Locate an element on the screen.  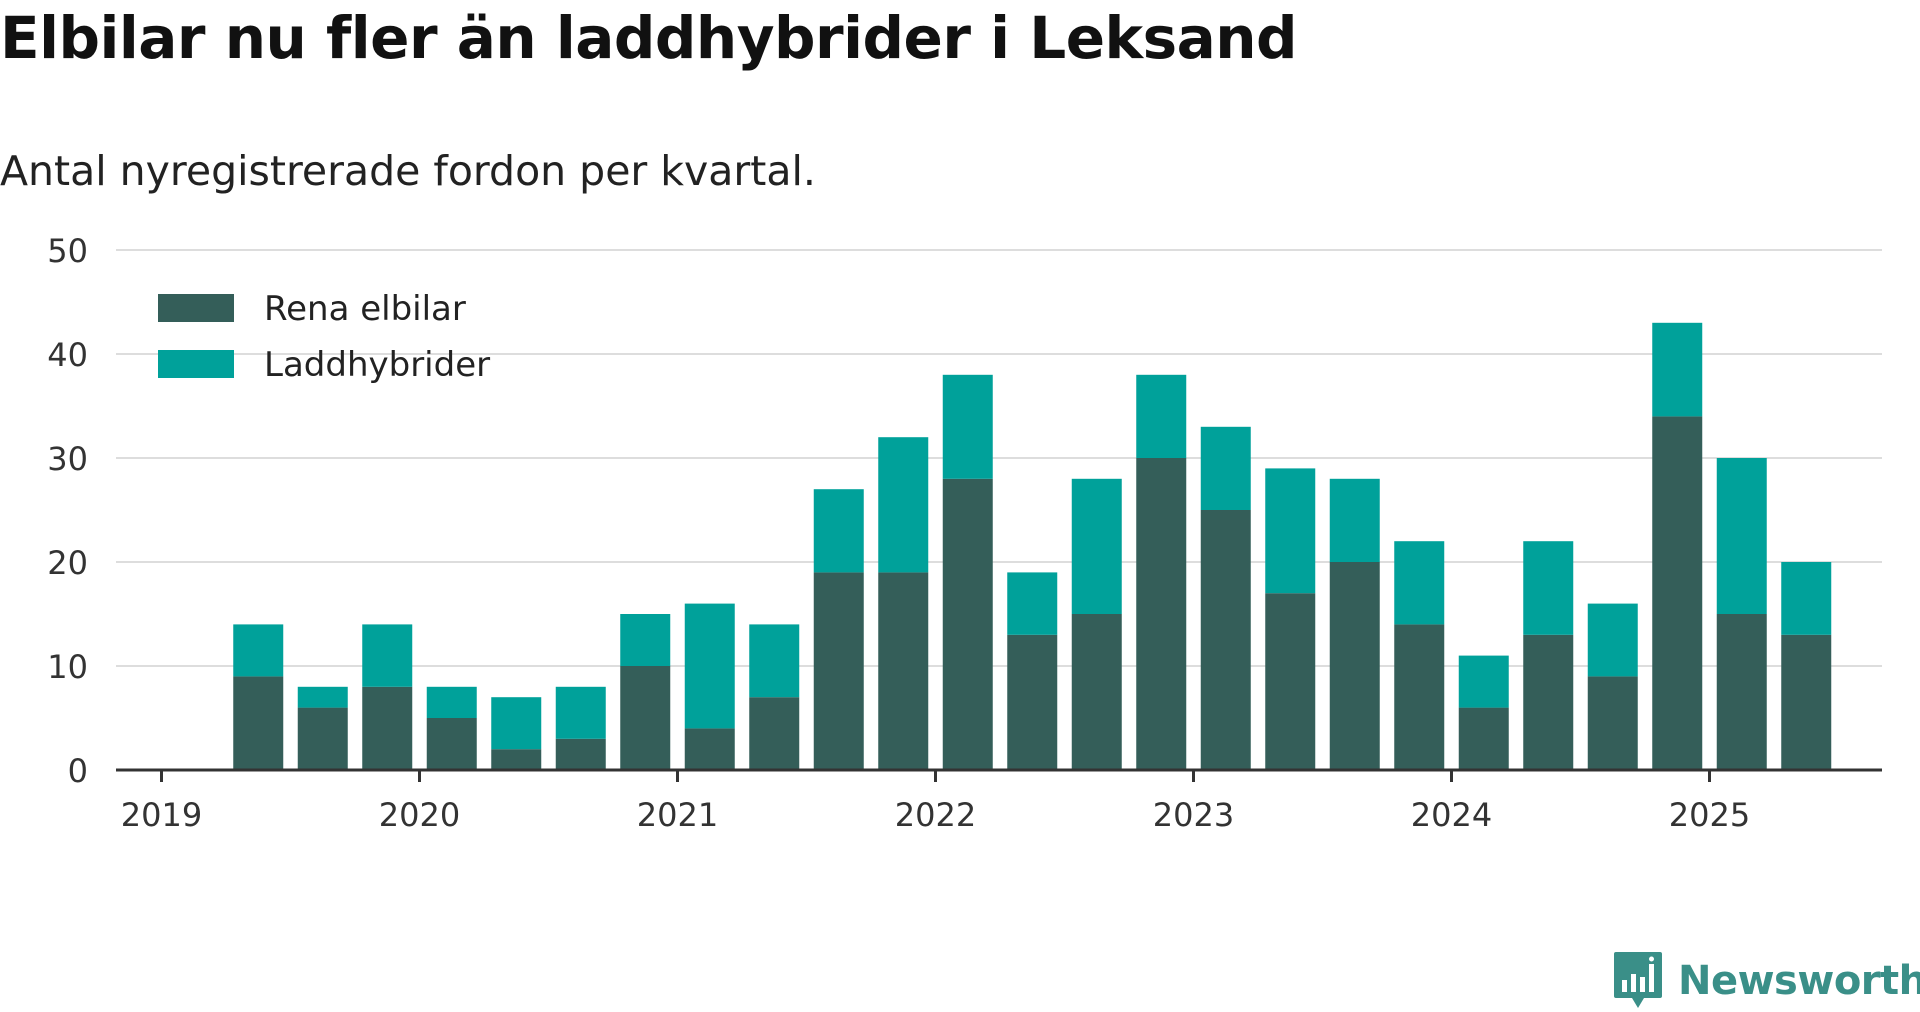
legend-label: Laddhybrider is located at coordinates (377, 365).